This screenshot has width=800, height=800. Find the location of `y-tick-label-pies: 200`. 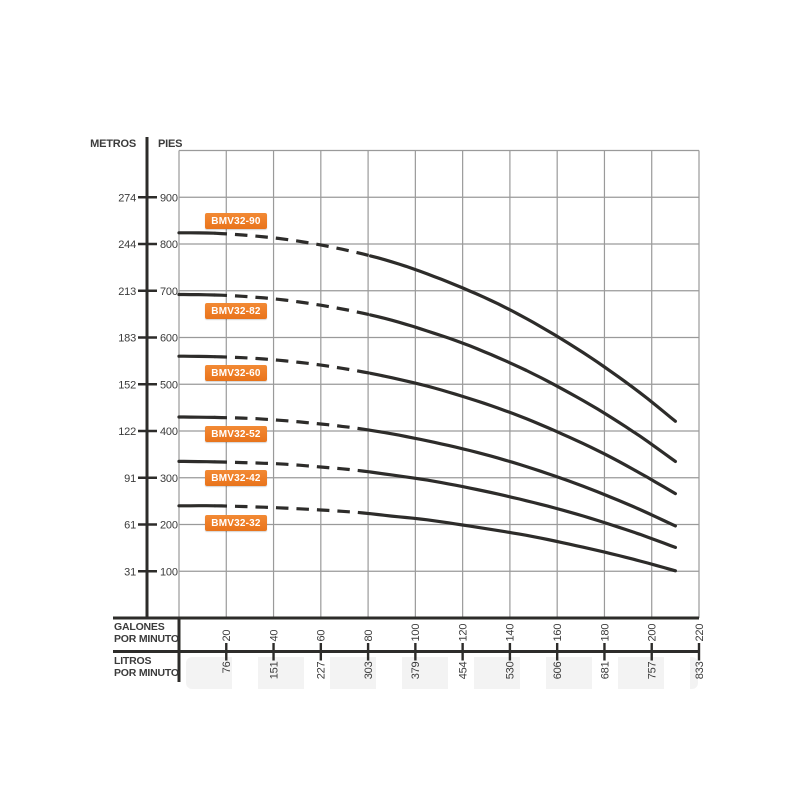

y-tick-label-pies: 200 is located at coordinates (169, 526).